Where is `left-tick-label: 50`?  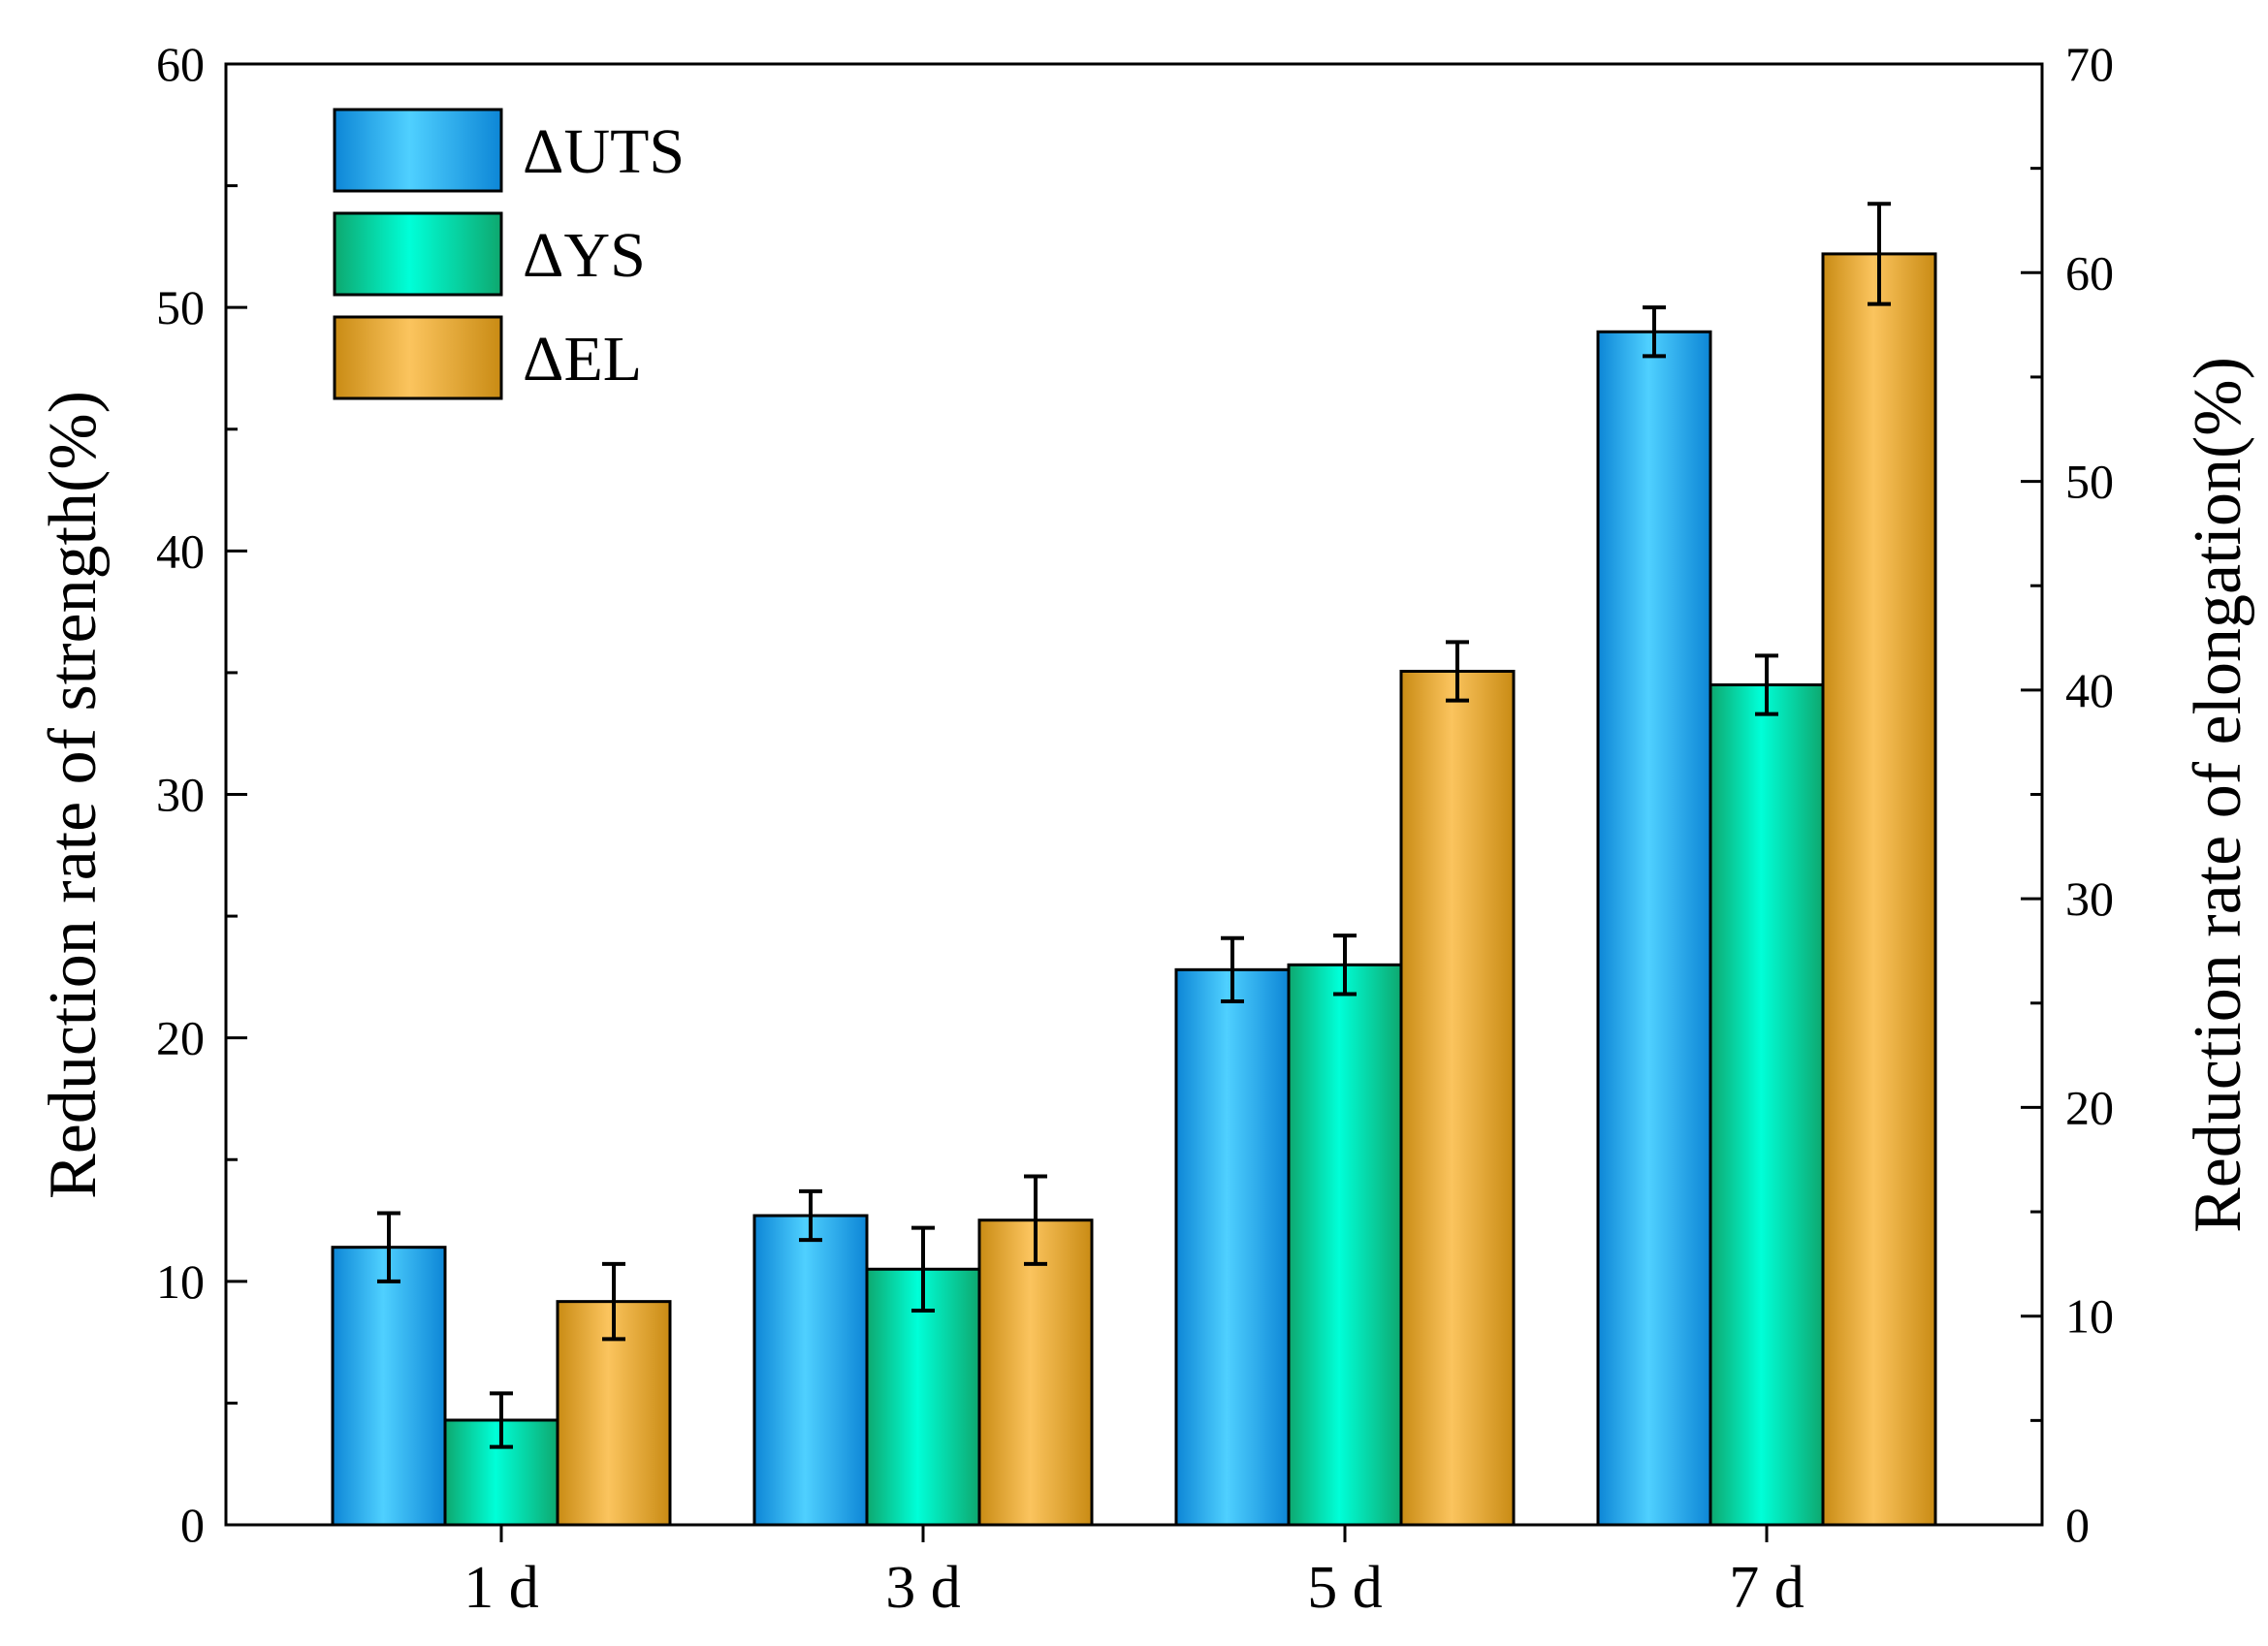 left-tick-label: 50 is located at coordinates (181, 307).